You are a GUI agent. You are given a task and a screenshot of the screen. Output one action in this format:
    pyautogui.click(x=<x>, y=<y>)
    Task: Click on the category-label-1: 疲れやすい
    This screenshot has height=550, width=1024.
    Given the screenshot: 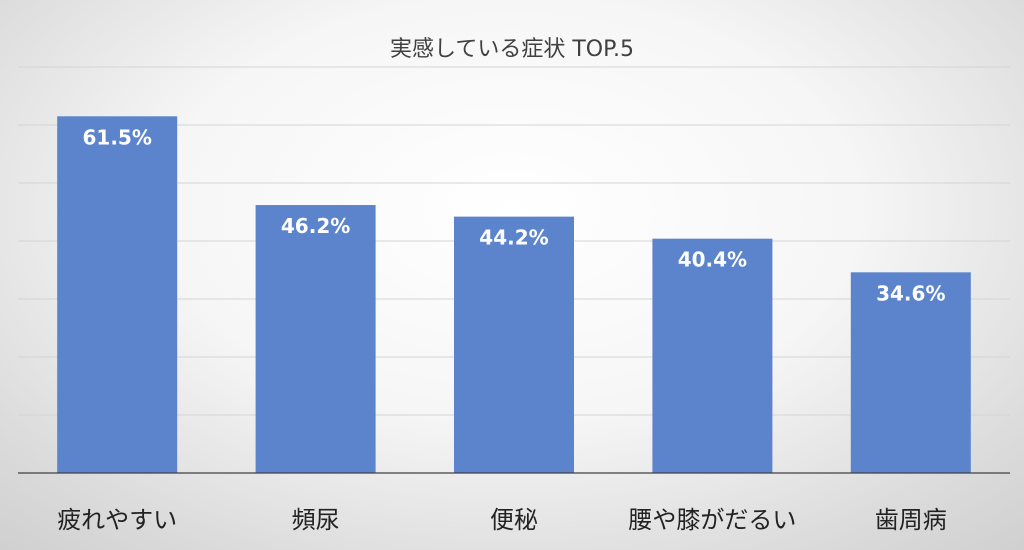 What is the action you would take?
    pyautogui.click(x=117, y=520)
    